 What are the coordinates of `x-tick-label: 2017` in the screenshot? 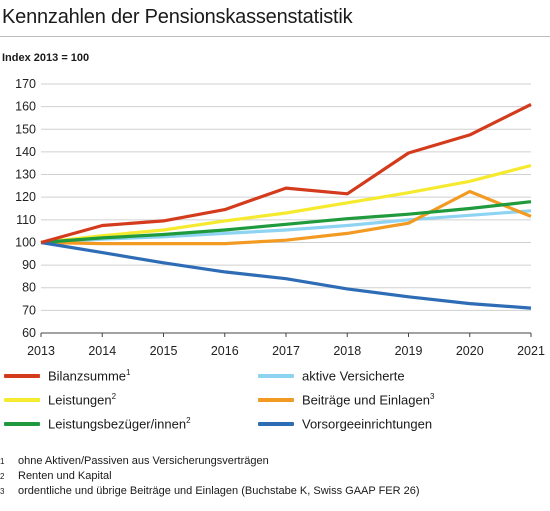 It's located at (286, 351).